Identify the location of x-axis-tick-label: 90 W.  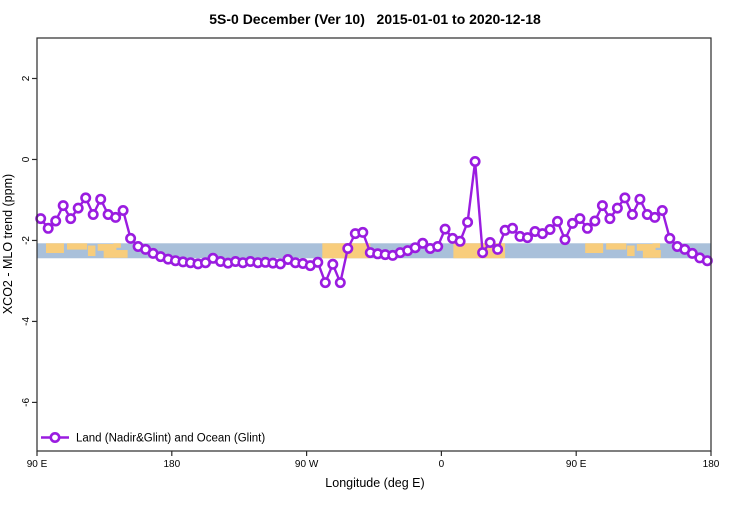
(307, 464).